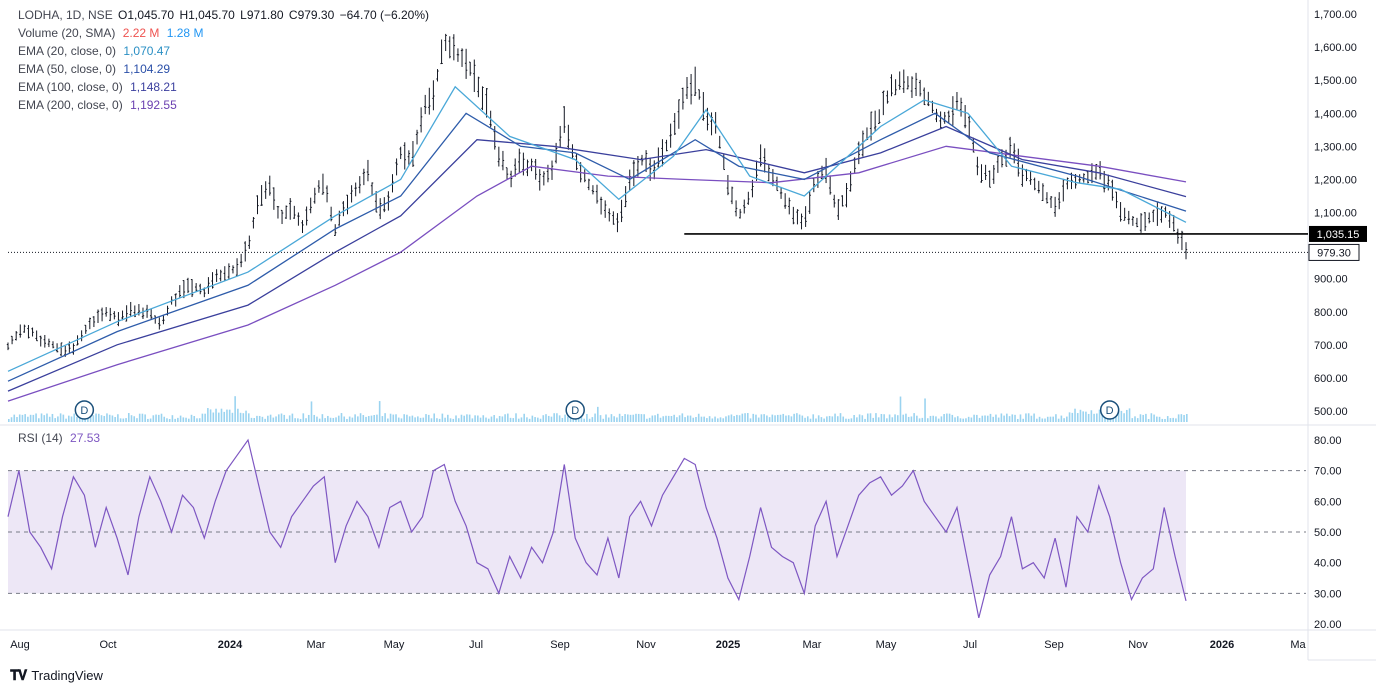 The image size is (1376, 693). I want to click on tradingview-brand: 𝐓𝐕 TradingView, so click(56, 675).